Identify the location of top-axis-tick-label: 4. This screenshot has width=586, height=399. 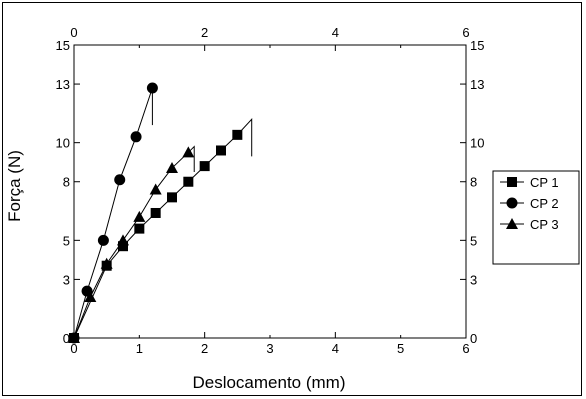
(335, 32).